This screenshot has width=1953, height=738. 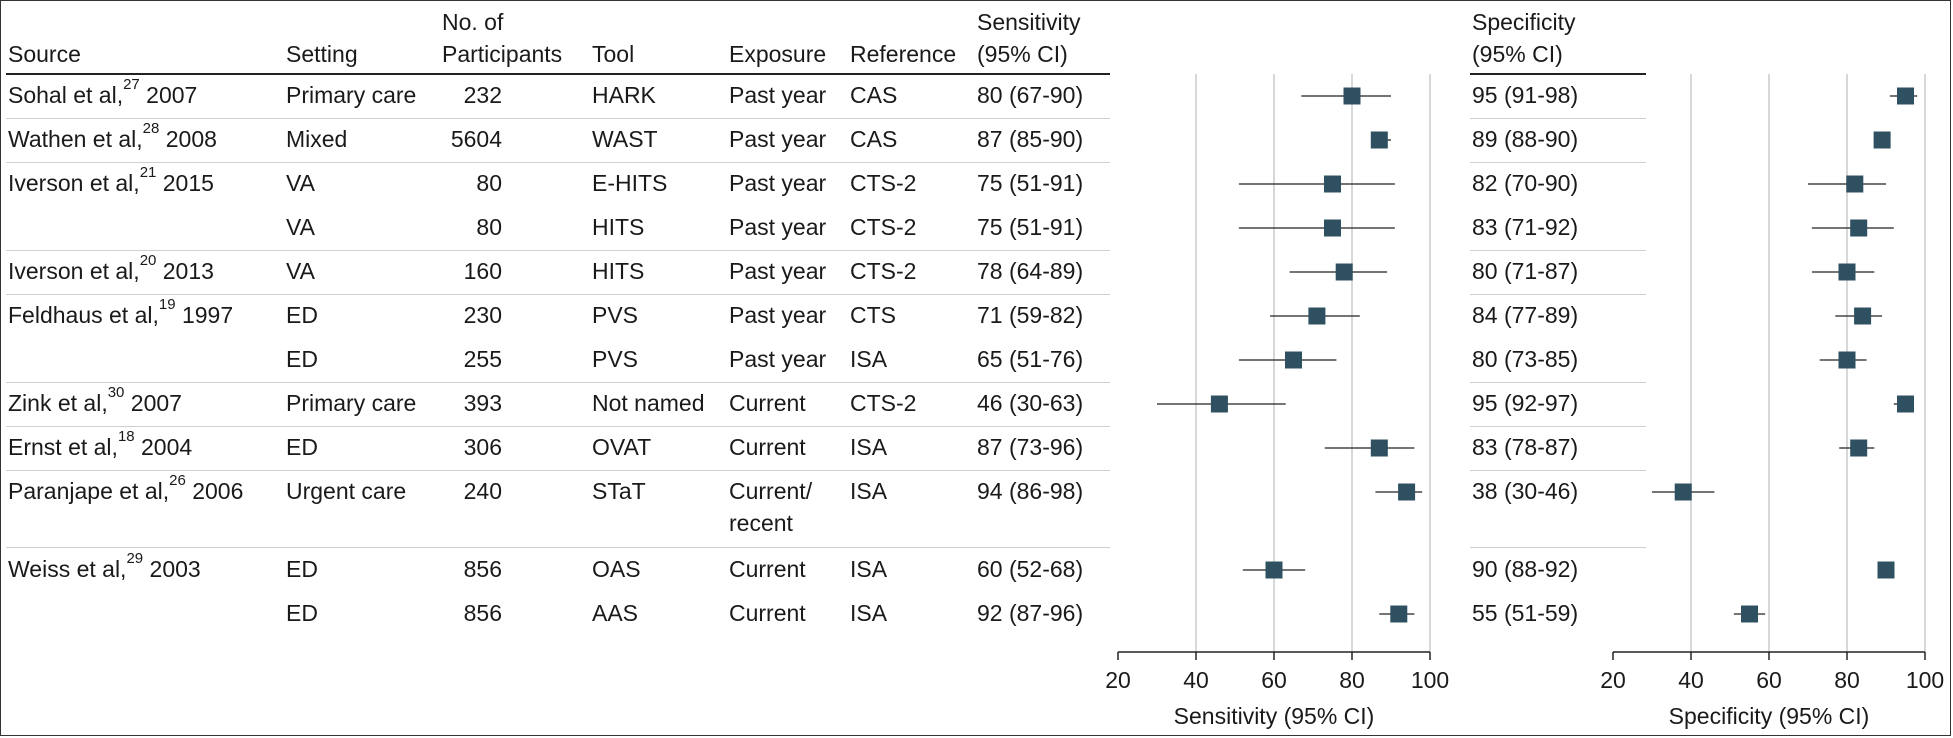 I want to click on source-cell: Iverson et al,20 2013, so click(x=111, y=269).